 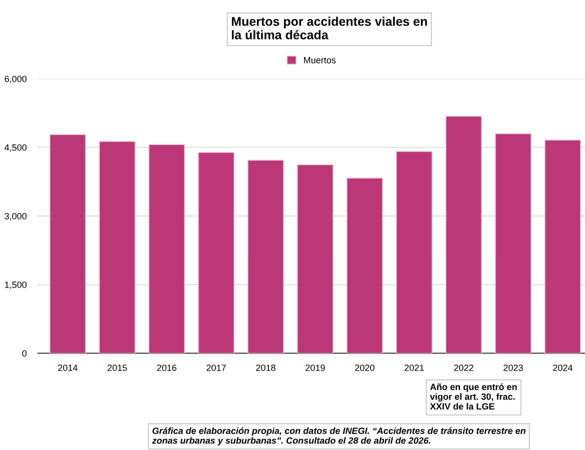 What do you see at coordinates (216, 367) in the screenshot?
I see `x-tick-label: 2017` at bounding box center [216, 367].